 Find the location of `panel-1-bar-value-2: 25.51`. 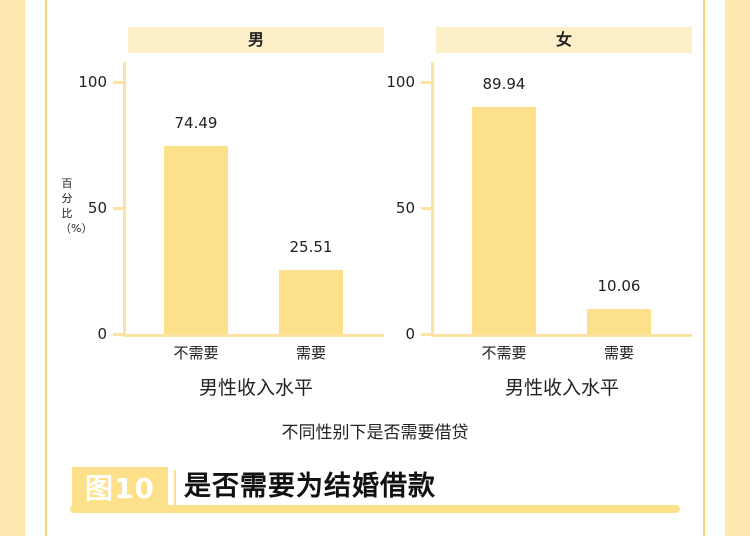

panel-1-bar-value-2: 25.51 is located at coordinates (311, 246).